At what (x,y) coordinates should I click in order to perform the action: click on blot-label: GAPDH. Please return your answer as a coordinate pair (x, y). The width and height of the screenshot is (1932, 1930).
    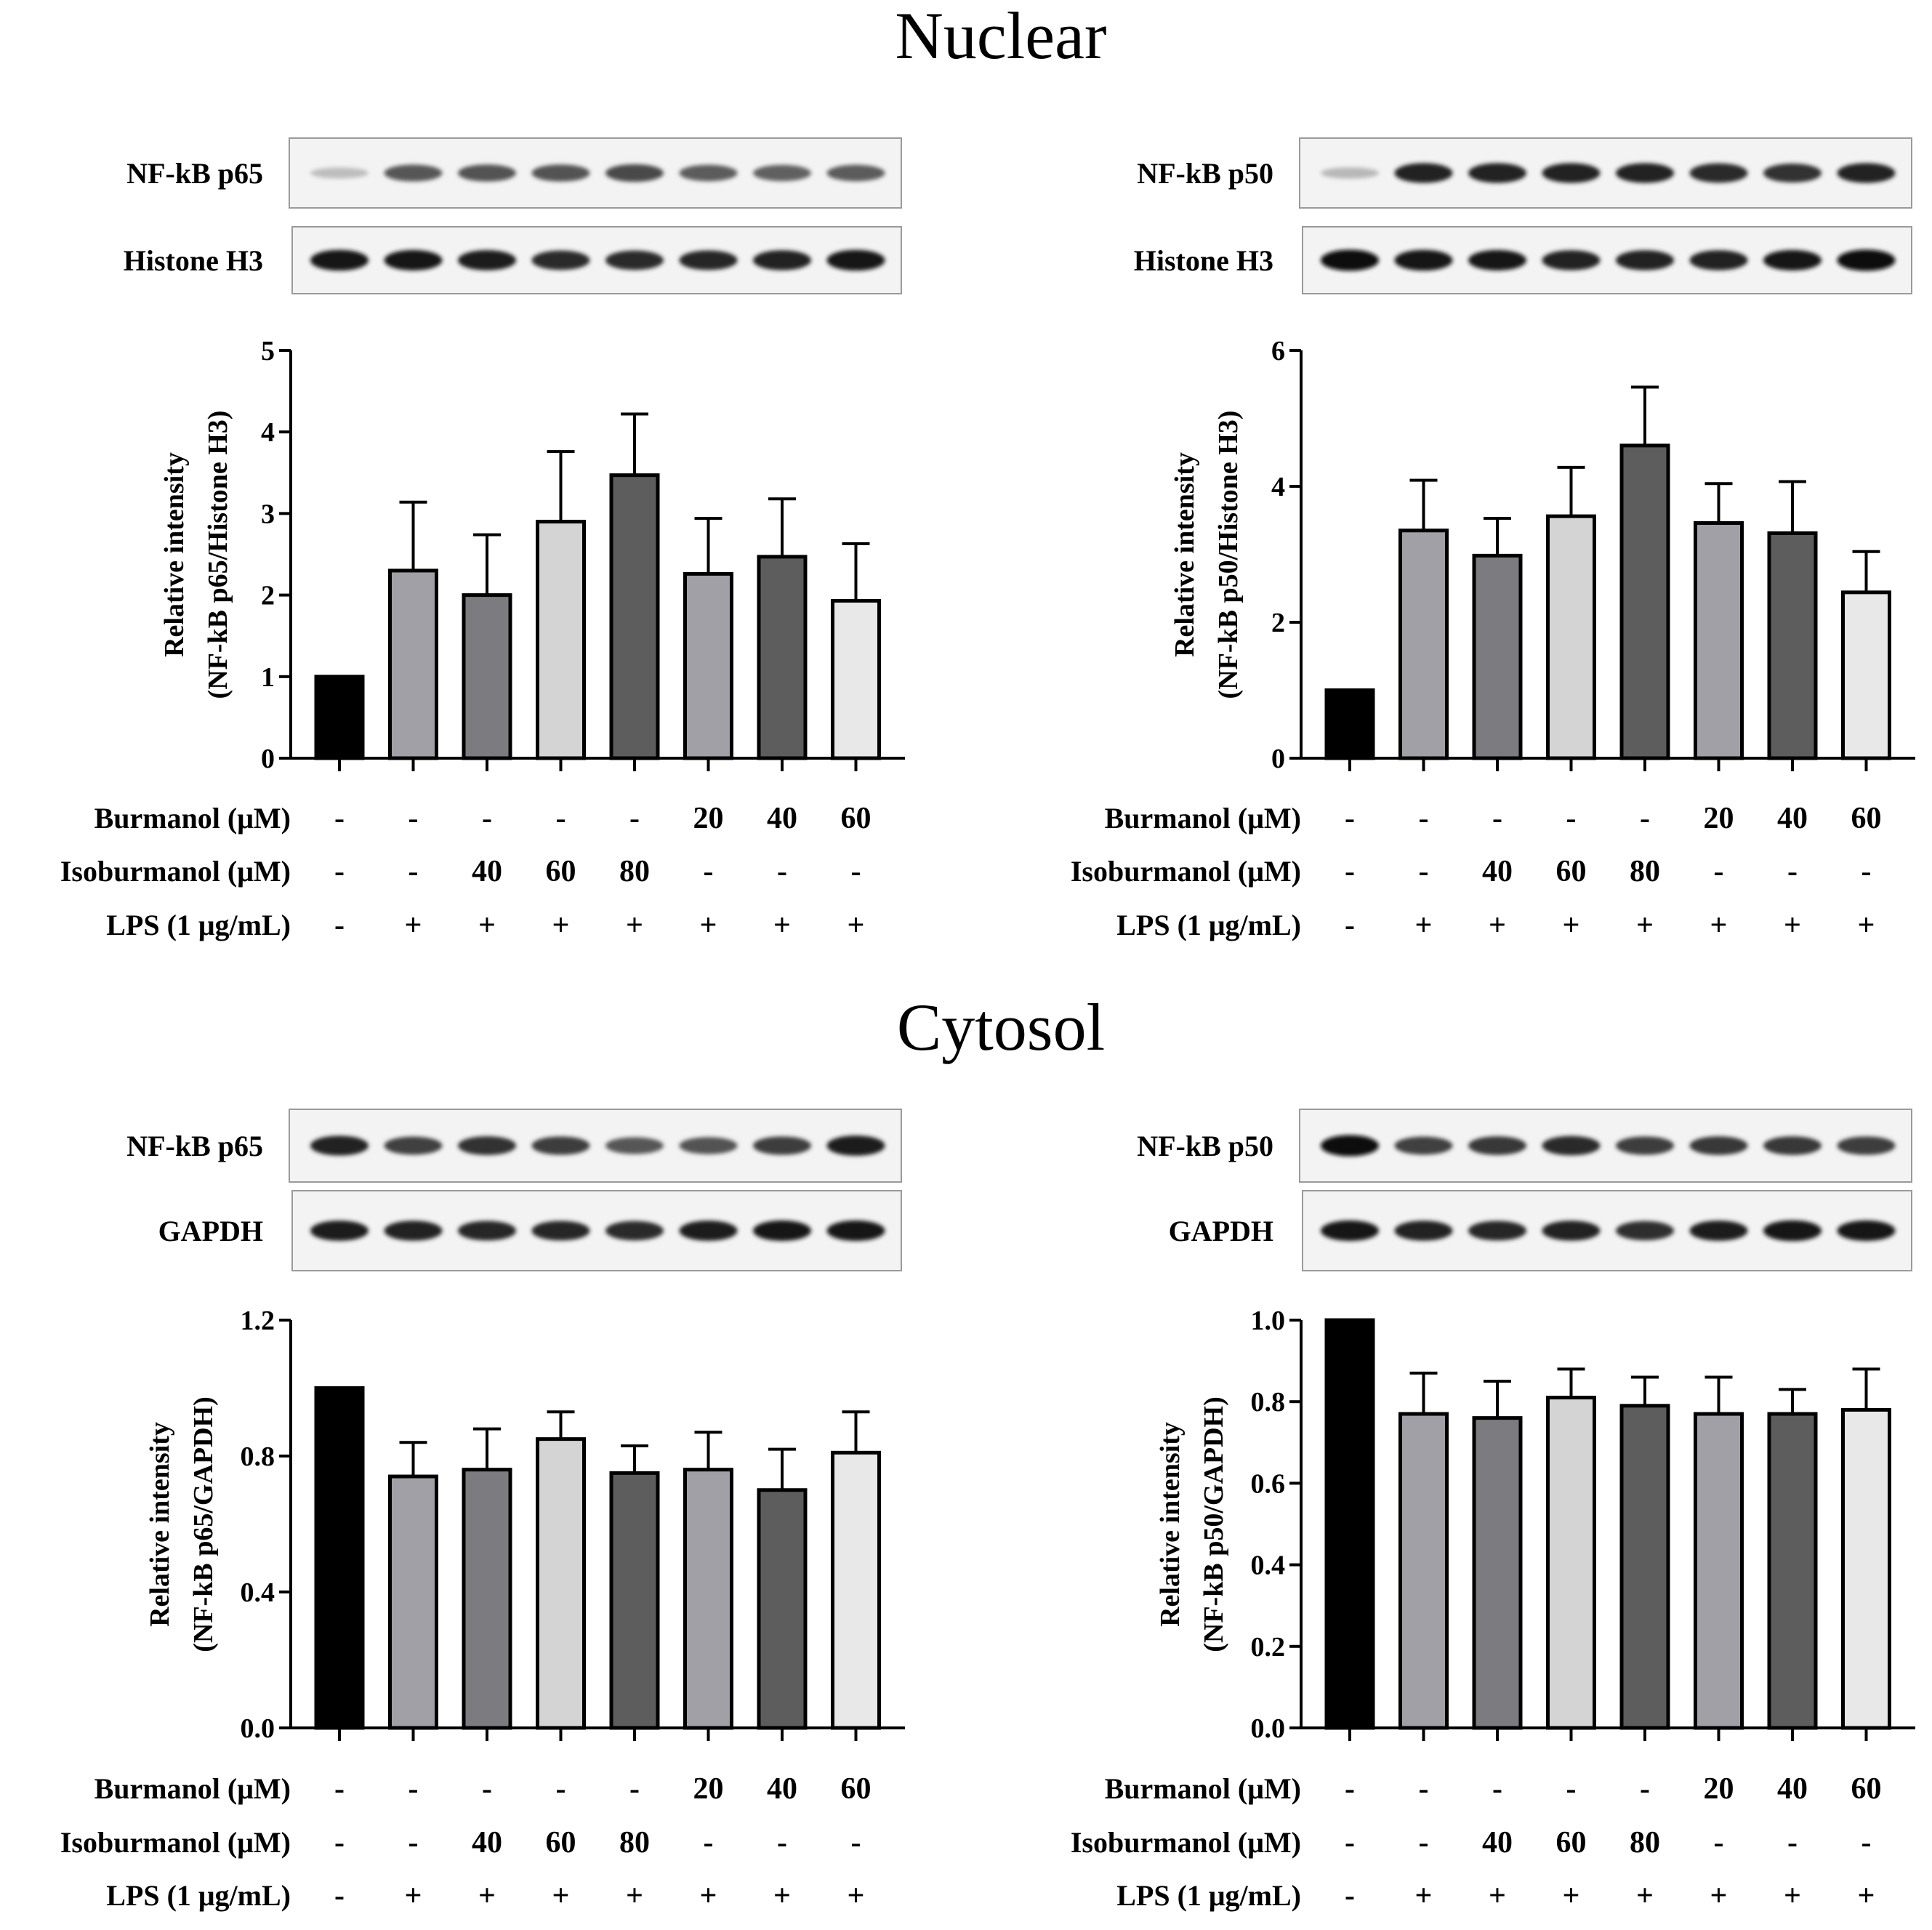
    Looking at the image, I should click on (1221, 1231).